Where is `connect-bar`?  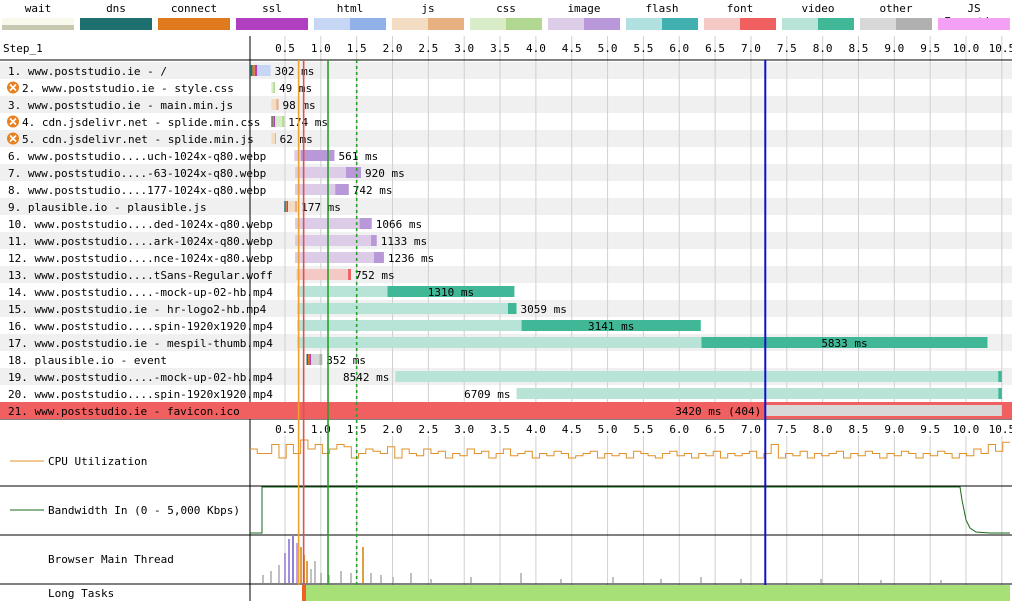 connect-bar is located at coordinates (273, 121).